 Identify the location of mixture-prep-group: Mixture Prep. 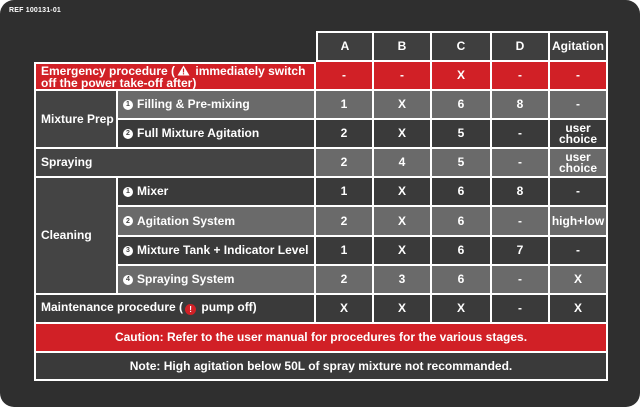
(76, 120).